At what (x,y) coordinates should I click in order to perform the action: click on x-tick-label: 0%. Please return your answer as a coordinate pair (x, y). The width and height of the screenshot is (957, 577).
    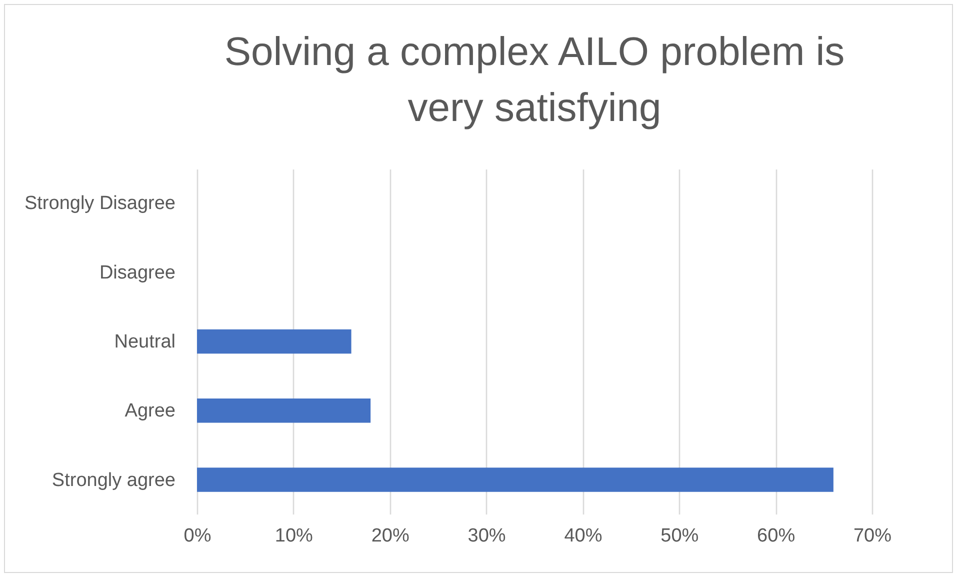
    Looking at the image, I should click on (198, 536).